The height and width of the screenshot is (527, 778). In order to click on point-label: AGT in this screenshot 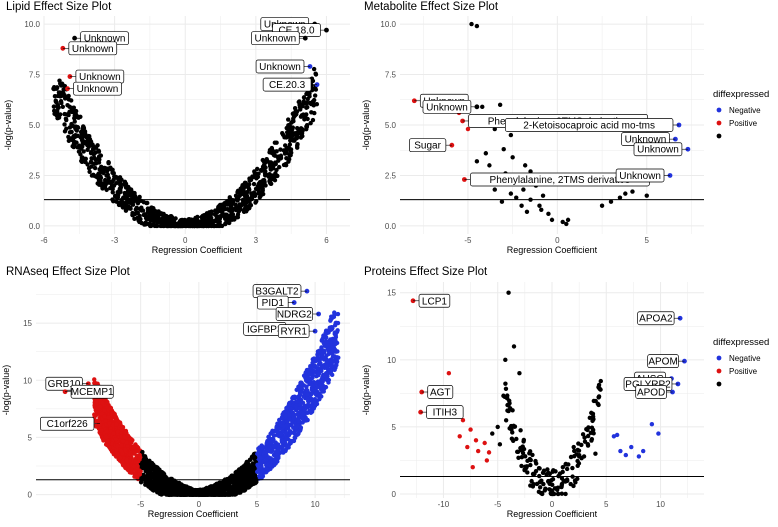, I will do `click(440, 393)`.